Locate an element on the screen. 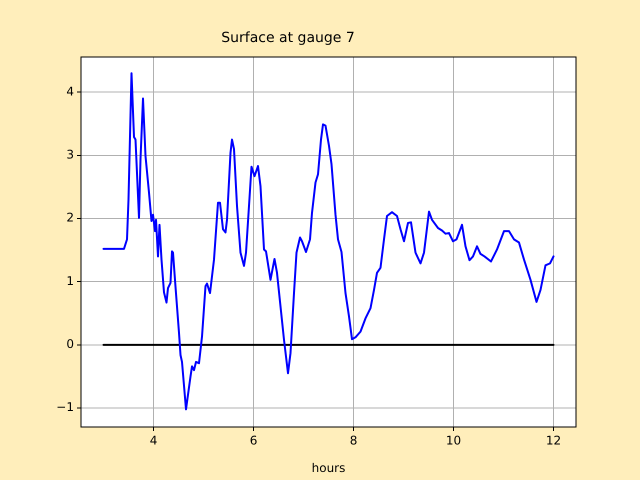 This screenshot has width=640, height=480. chart-title: Surface at gauge 7 is located at coordinates (288, 38).